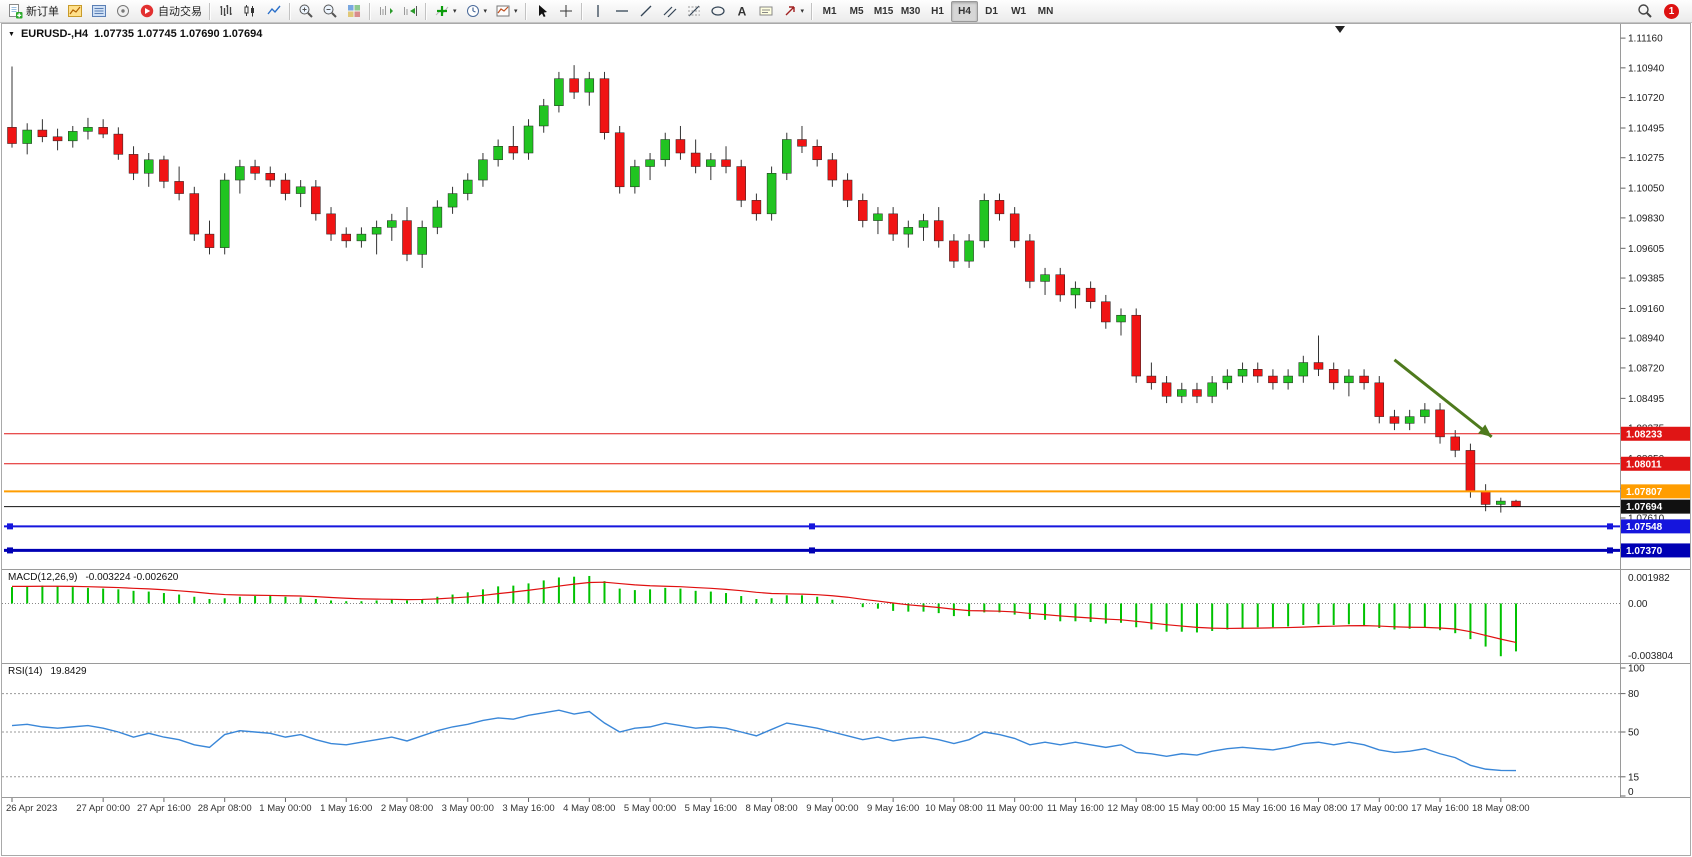 Image resolution: width=1692 pixels, height=857 pixels. What do you see at coordinates (1655, 526) in the screenshot?
I see `price-tag-1.07548: 1.07548` at bounding box center [1655, 526].